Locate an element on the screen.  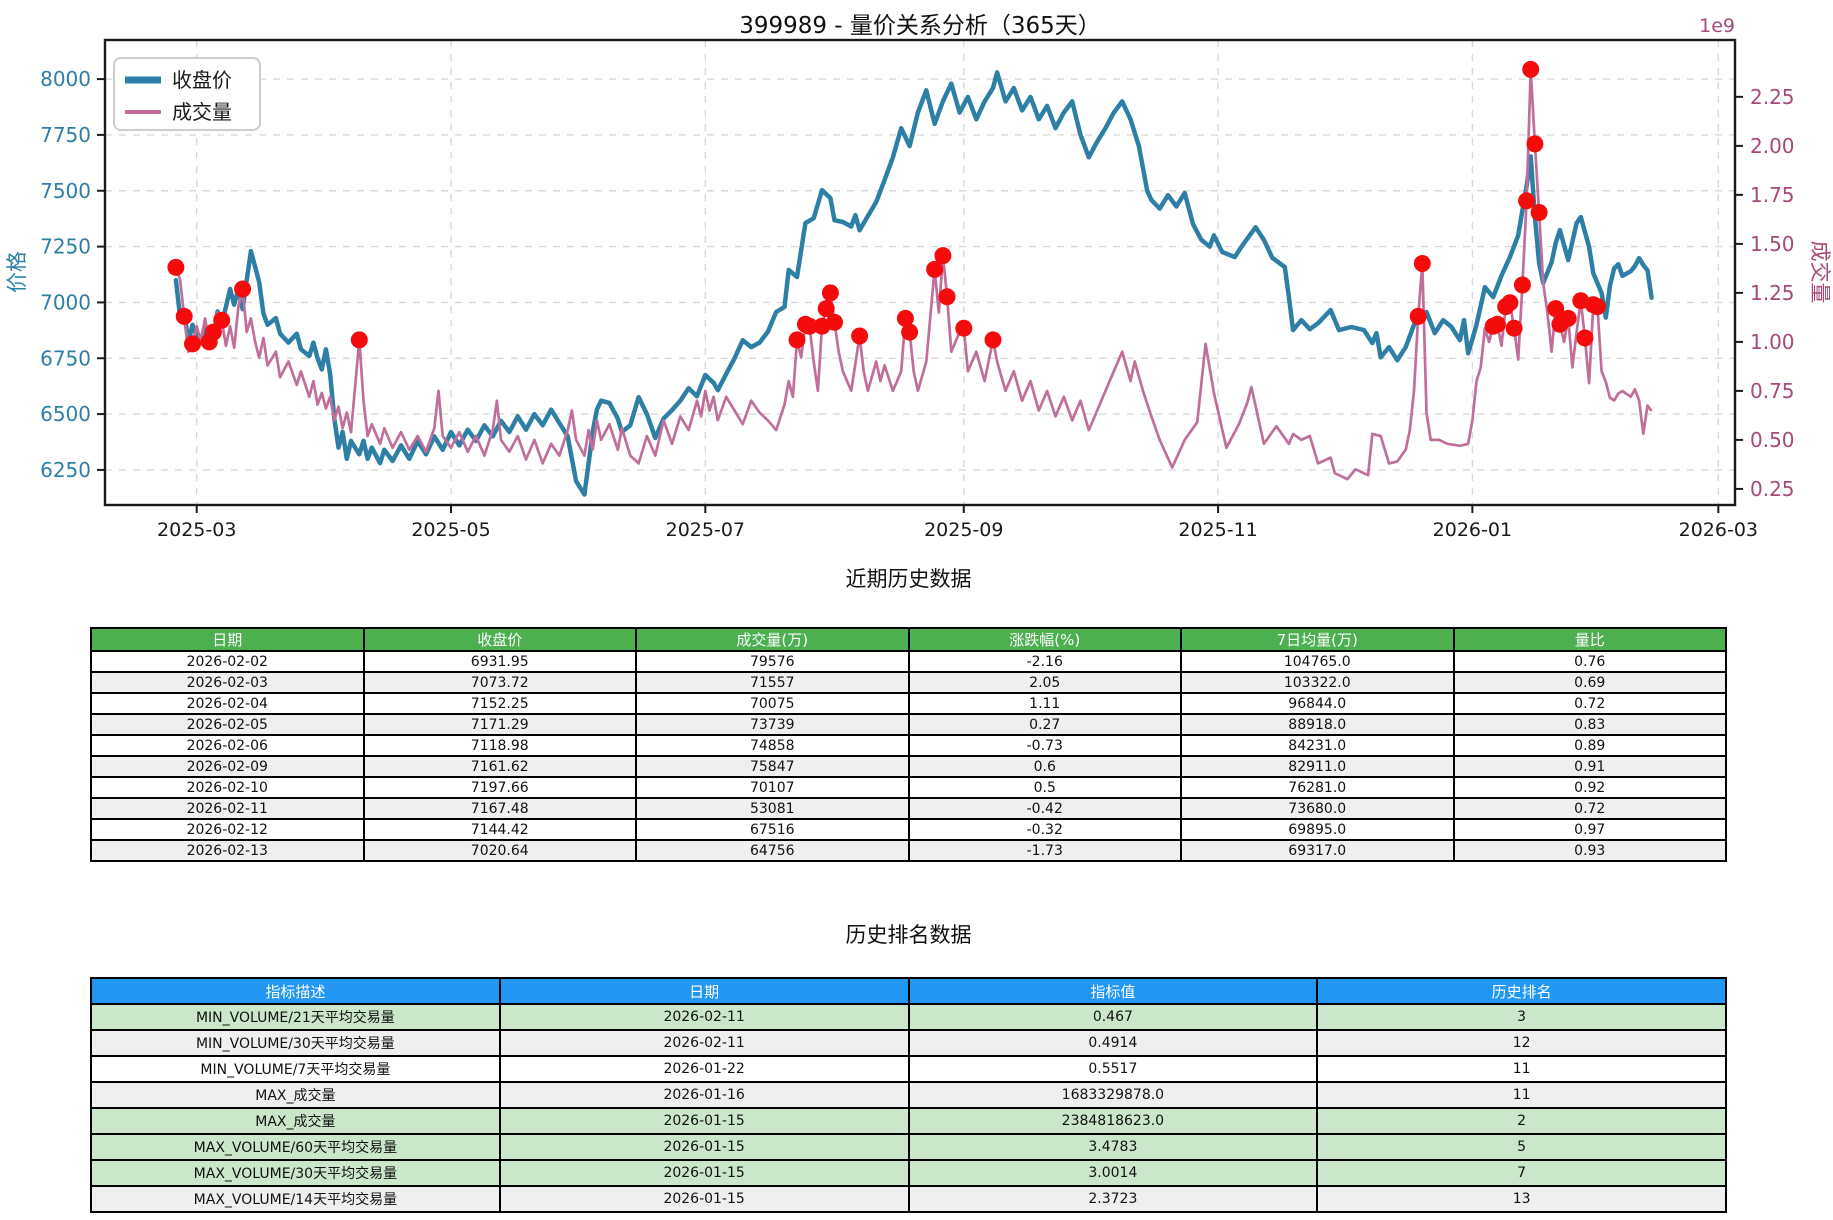
table-cell: 6931.95 is located at coordinates (499, 661).